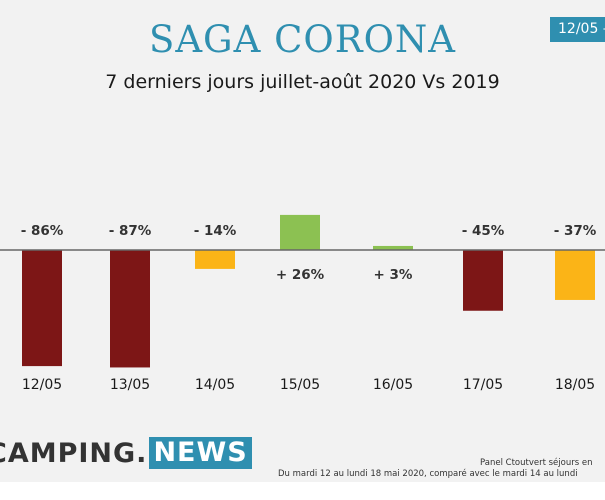 The width and height of the screenshot is (605, 500). I want to click on data-label: + 3%, so click(393, 275).